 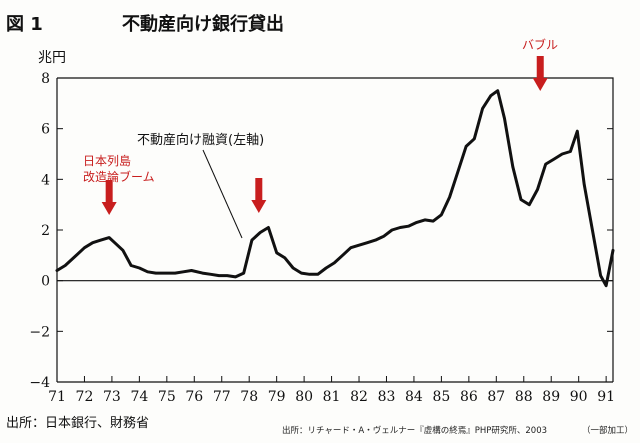 I want to click on x-tick-label: 82, so click(x=359, y=397).